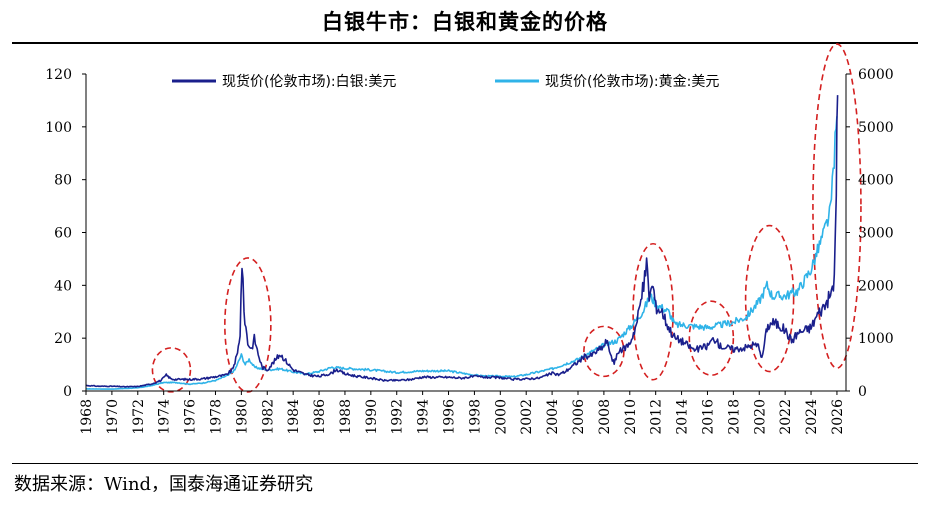  What do you see at coordinates (553, 417) in the screenshot?
I see `x-tick-label: 2004` at bounding box center [553, 417].